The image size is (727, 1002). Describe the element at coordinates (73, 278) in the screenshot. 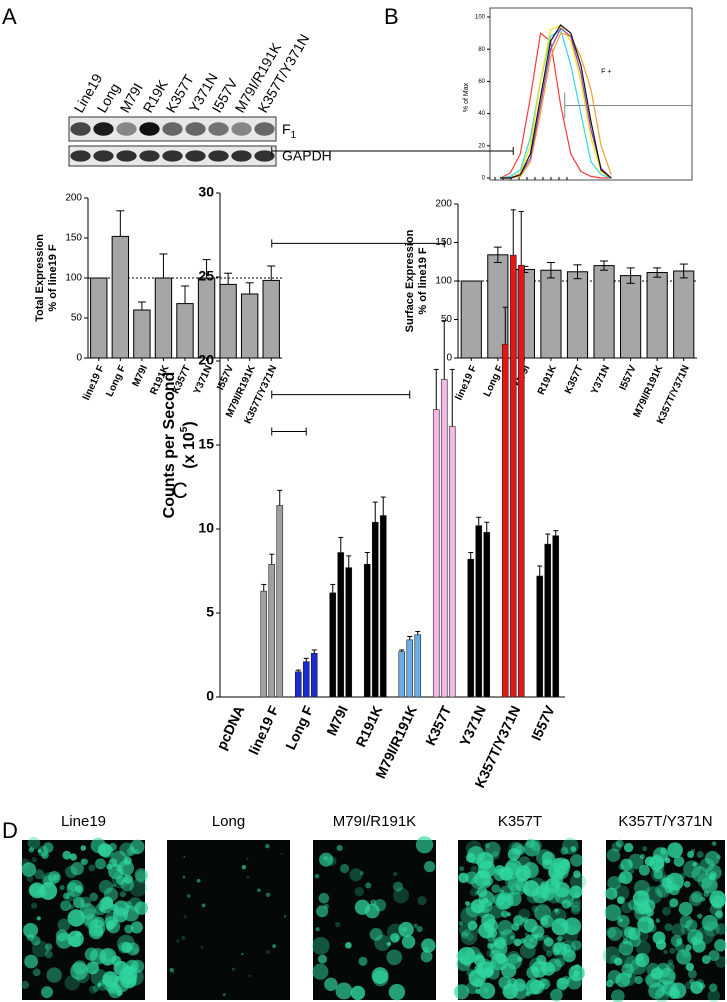

I see `y-tick-label: 100` at that location.